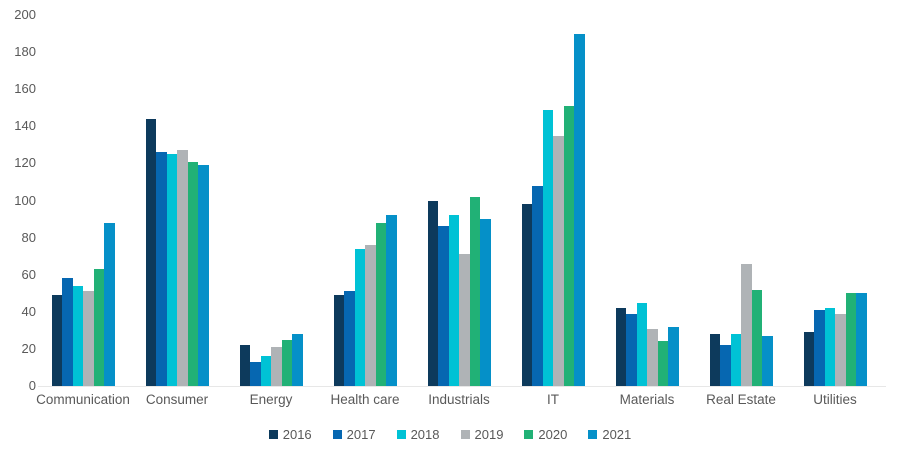 This screenshot has height=455, width=900. Describe the element at coordinates (489, 434) in the screenshot. I see `legend-label: 2019` at that location.